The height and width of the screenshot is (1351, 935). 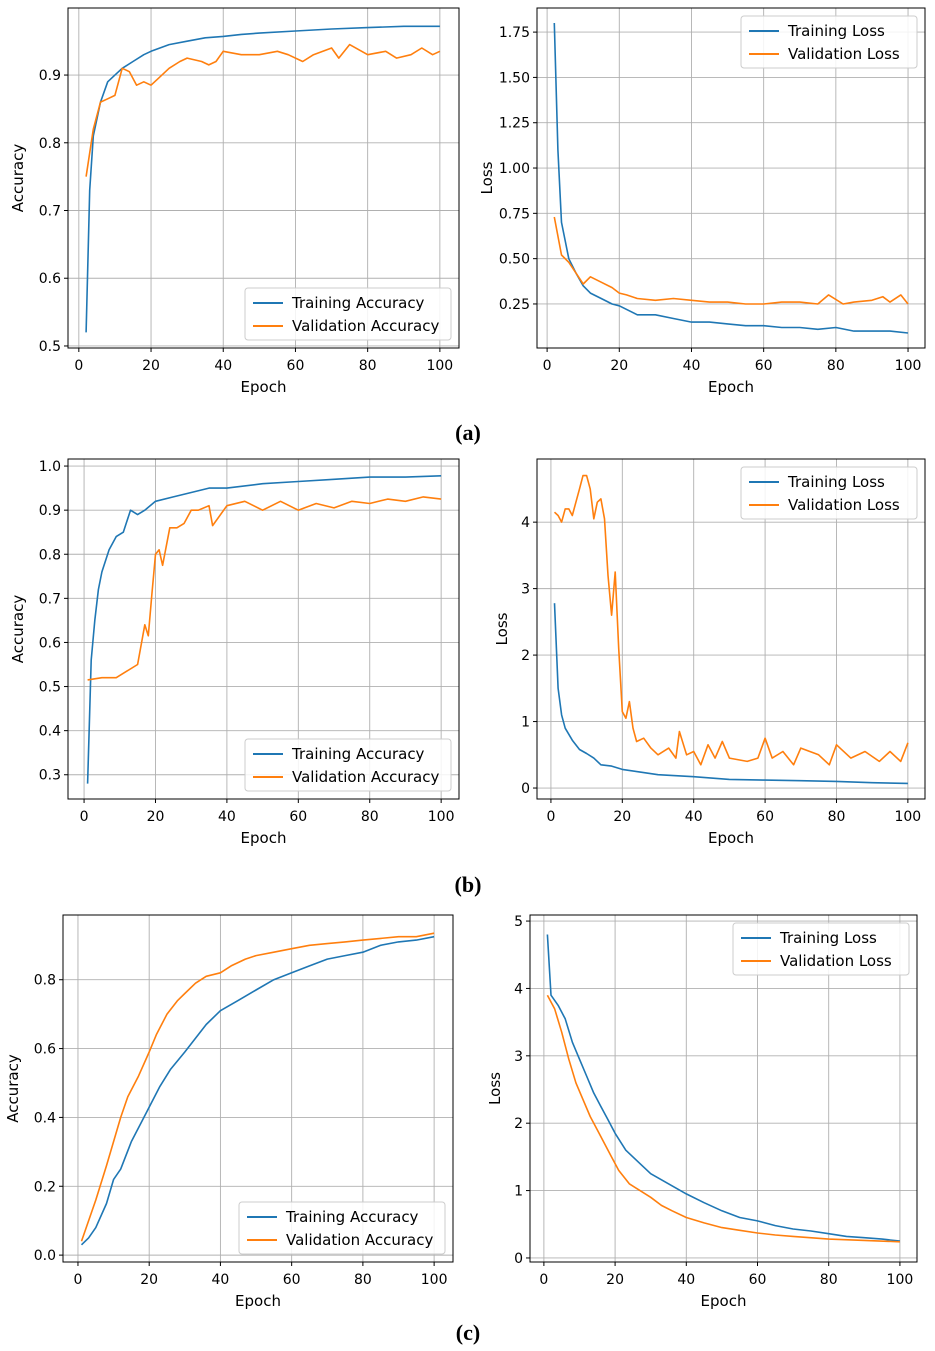 I want to click on y-tick-label: 0.5, so click(x=50, y=688).